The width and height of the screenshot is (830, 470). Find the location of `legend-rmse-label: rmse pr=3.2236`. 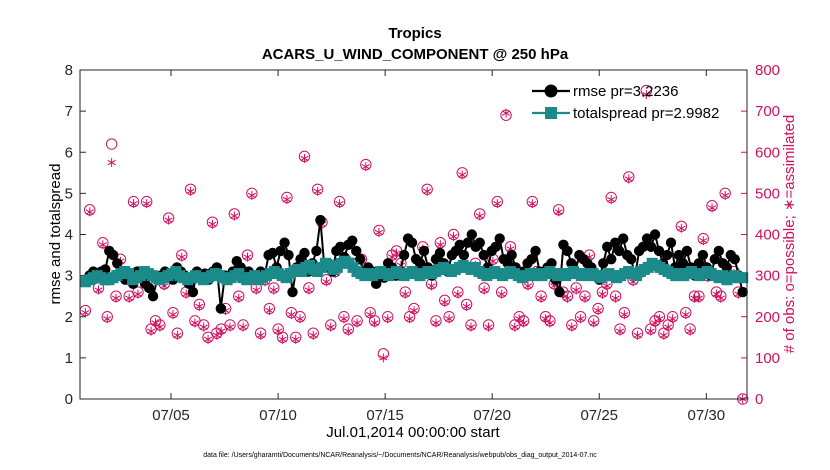

legend-rmse-label: rmse pr=3.2236 is located at coordinates (625, 91).